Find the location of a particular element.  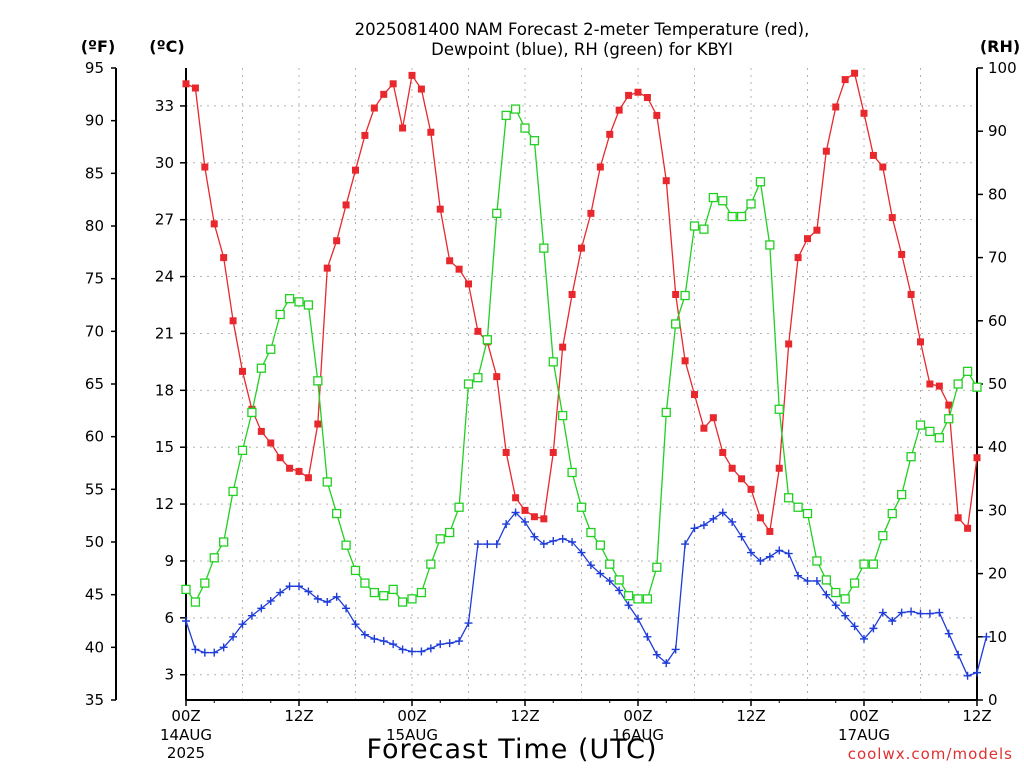

x-tick-label: 00Z is located at coordinates (863, 716).